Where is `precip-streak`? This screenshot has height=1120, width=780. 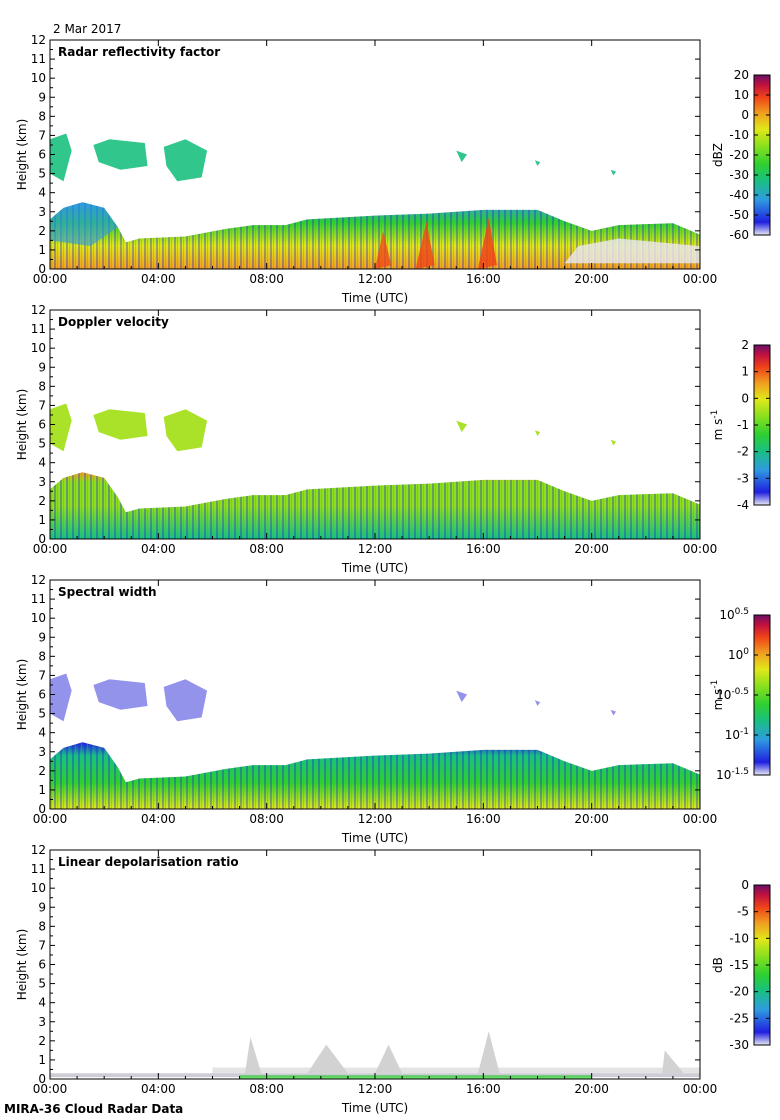
precip-streak is located at coordinates (425, 245).